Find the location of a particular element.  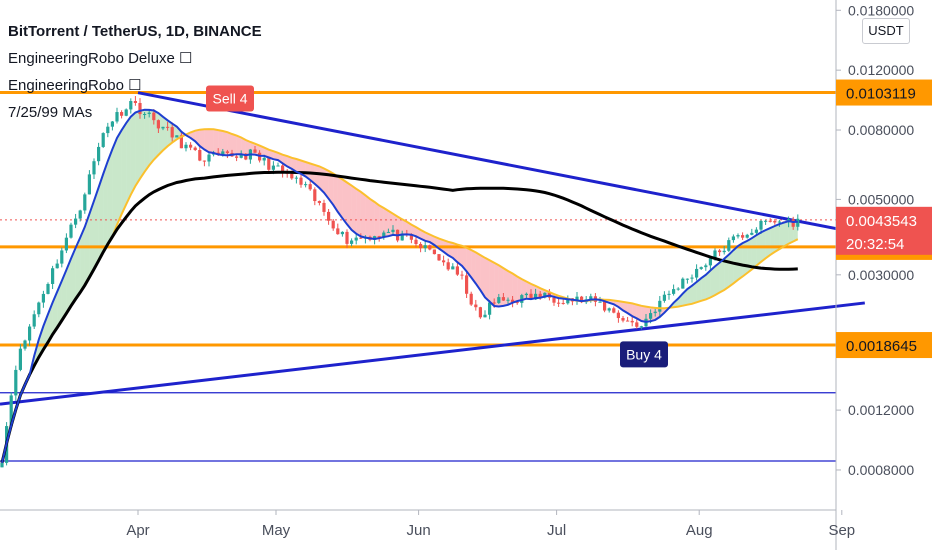

time-tick-label: Sep is located at coordinates (841, 530).